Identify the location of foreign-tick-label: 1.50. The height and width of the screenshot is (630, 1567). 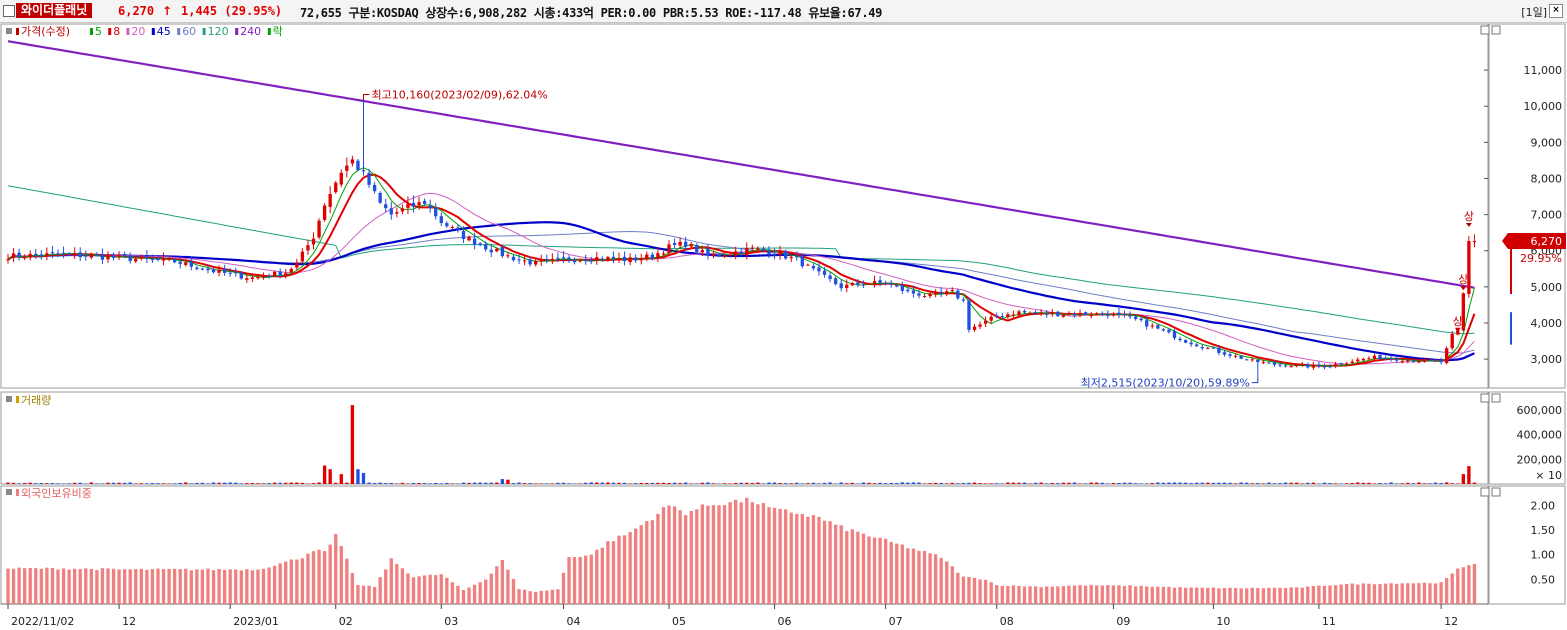
(1543, 530).